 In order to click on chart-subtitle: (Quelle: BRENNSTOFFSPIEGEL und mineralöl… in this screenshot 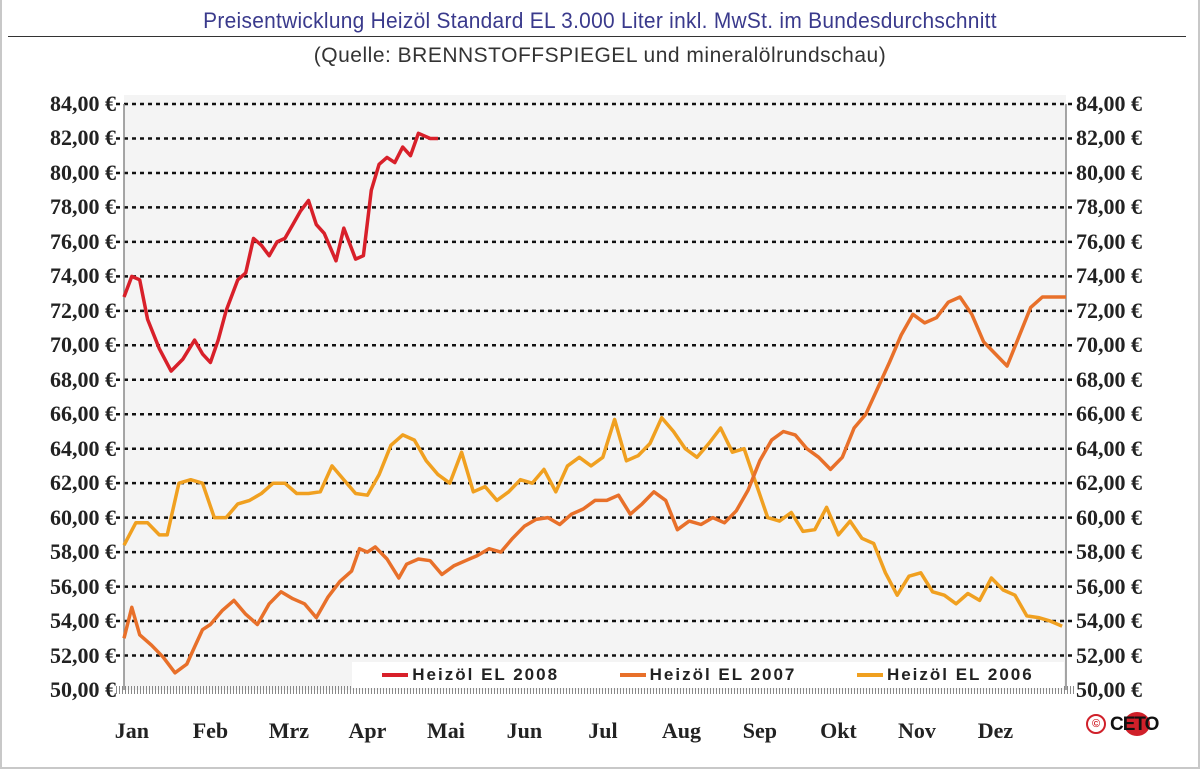, I will do `click(600, 55)`.